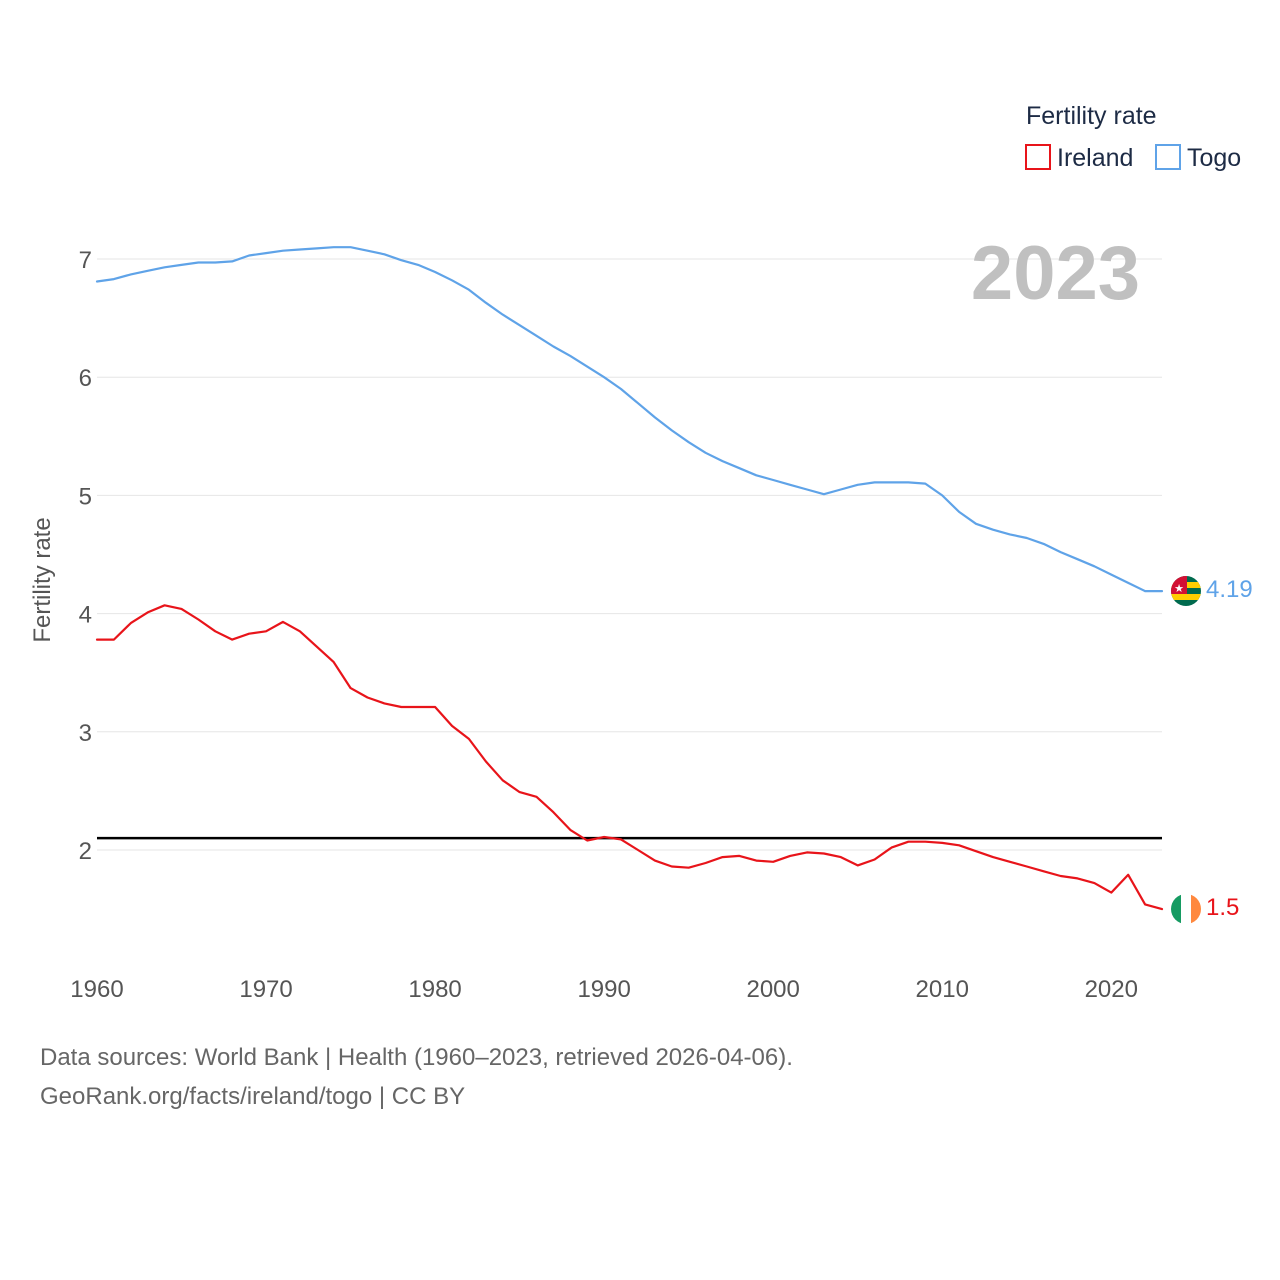 The image size is (1280, 1280). Describe the element at coordinates (265, 989) in the screenshot. I see `x-tick-label: 1970` at that location.